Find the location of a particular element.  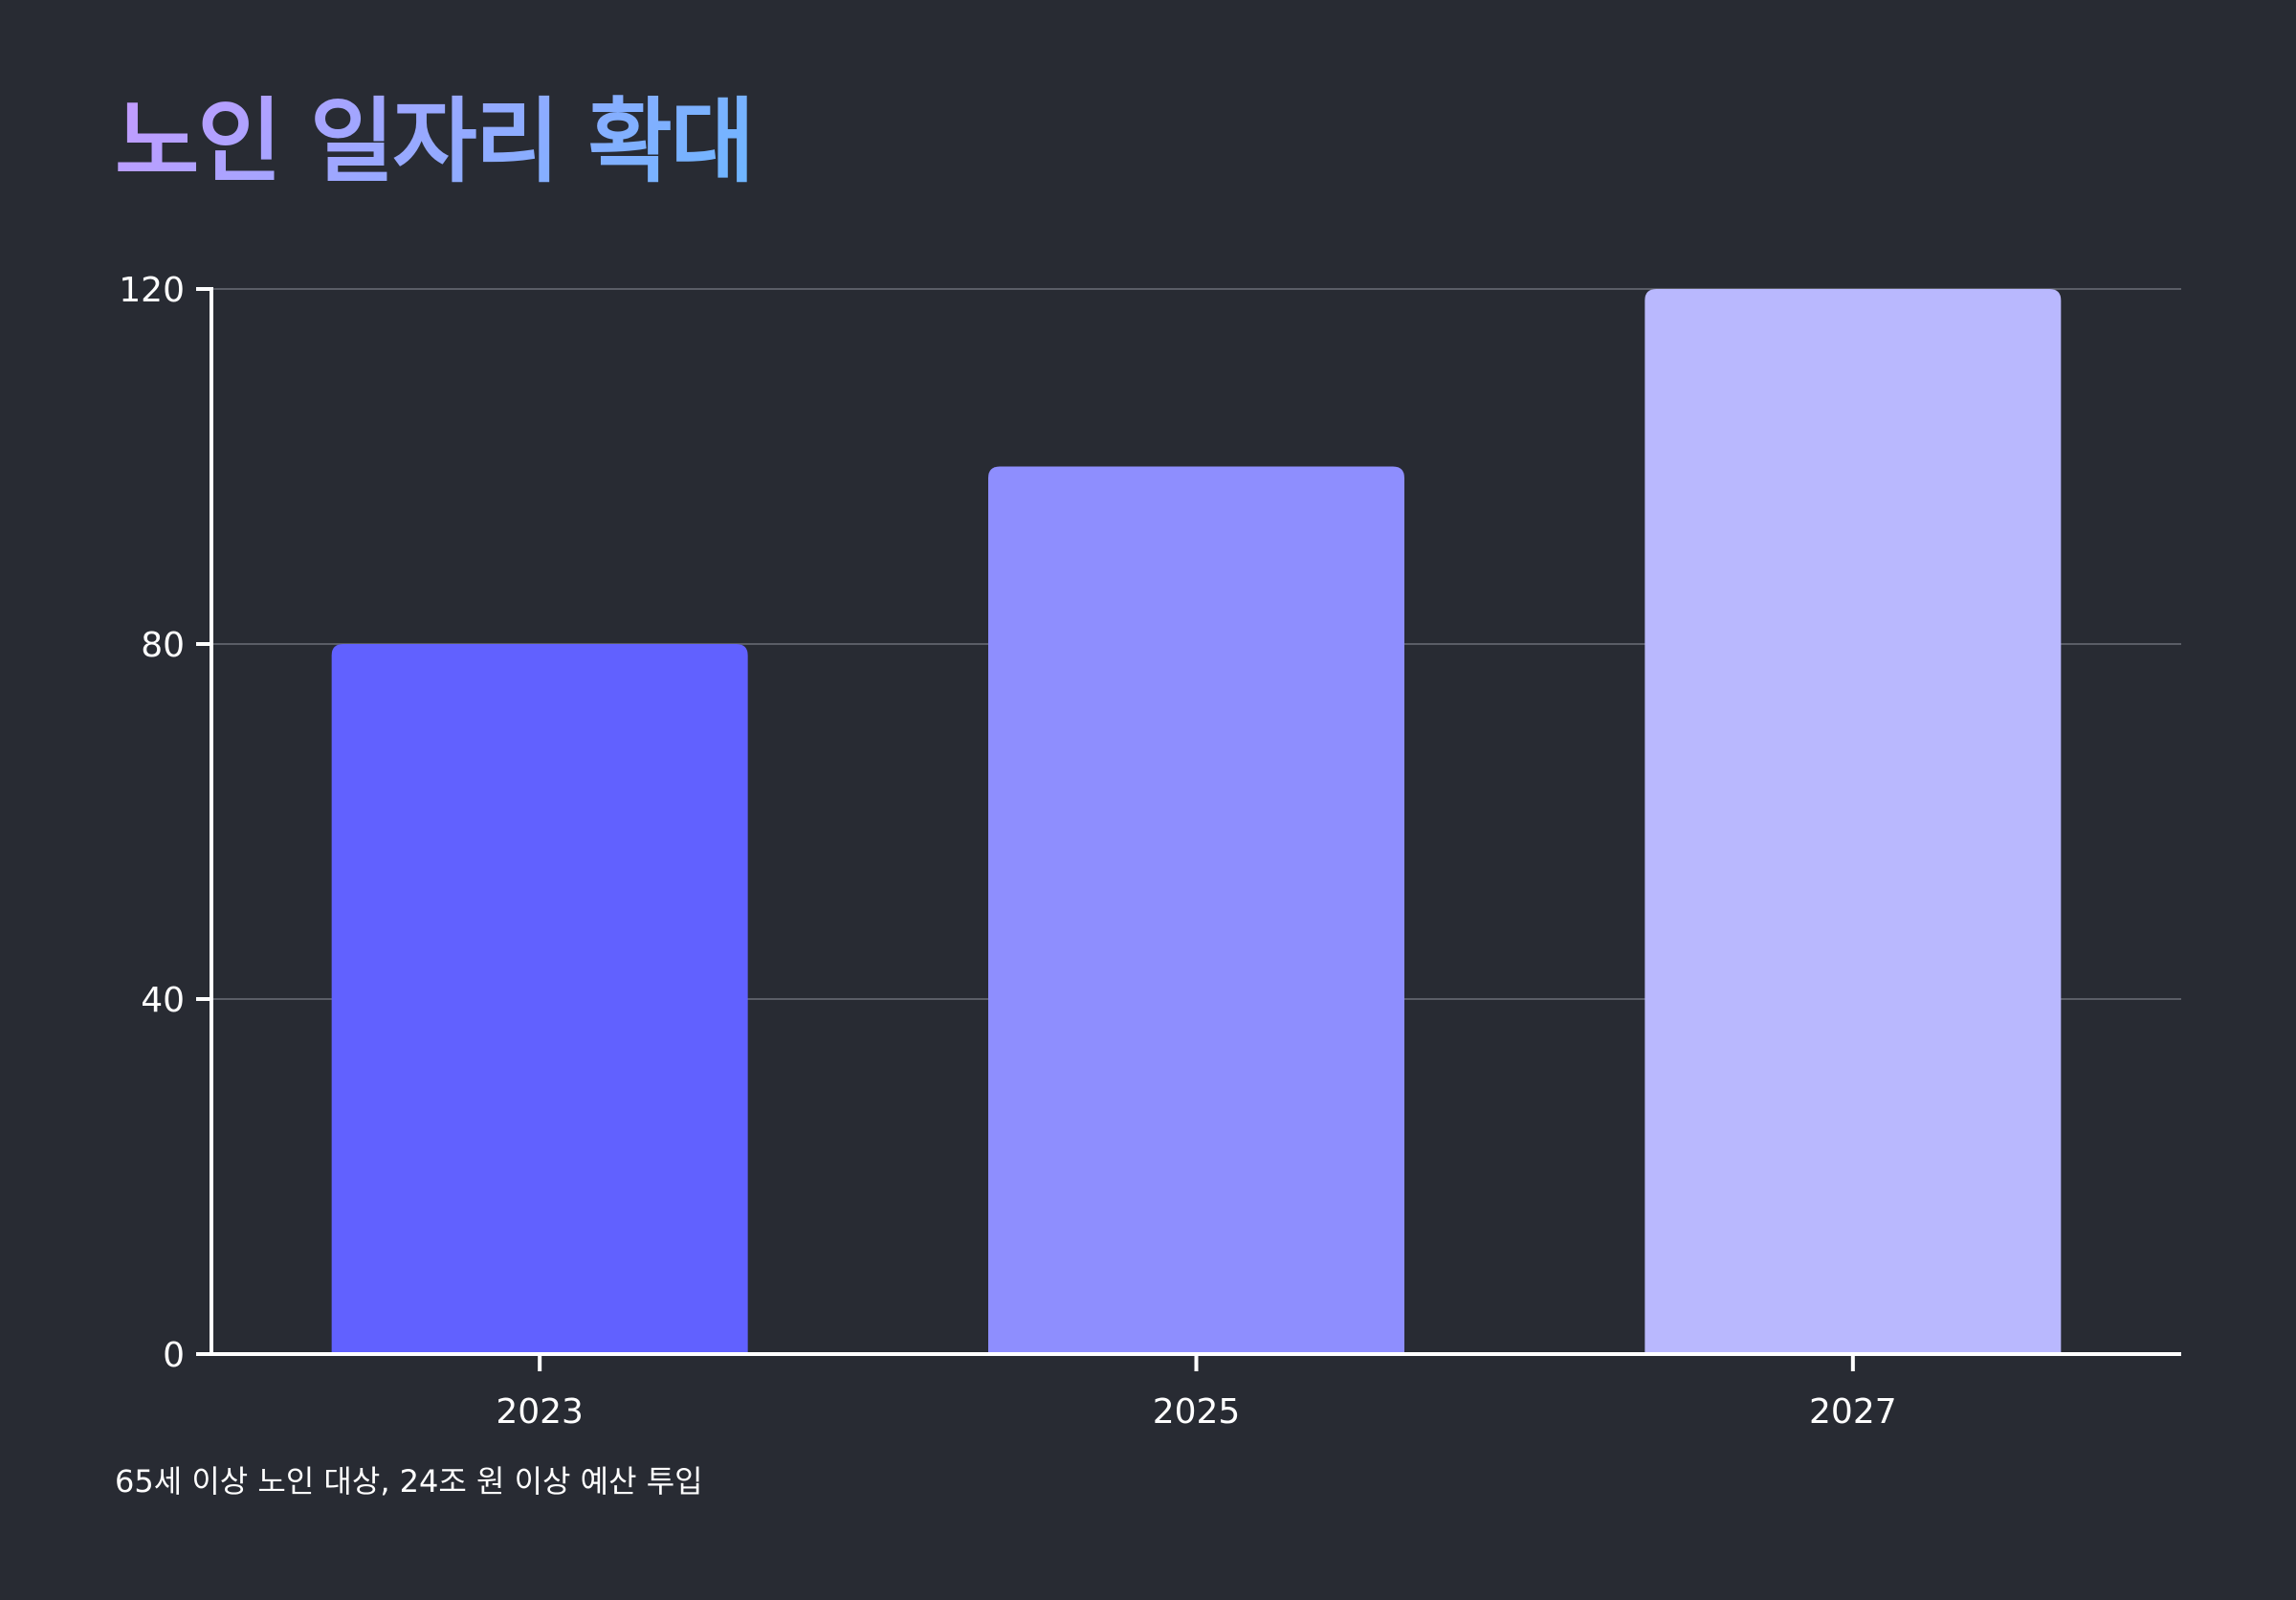

footnote: 65세 이상 노인 대상, 24조 원 이상 예산 투입 is located at coordinates (409, 1481).